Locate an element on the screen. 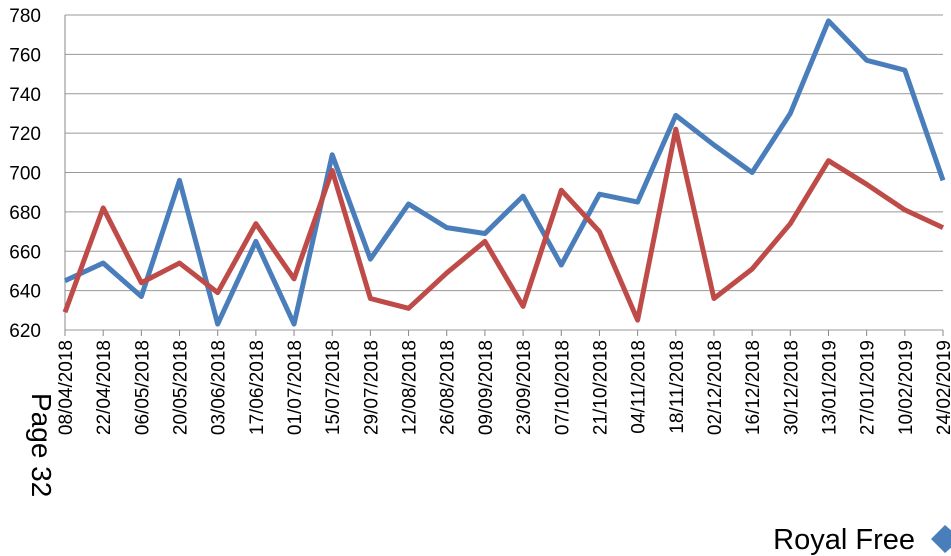 Image resolution: width=951 pixels, height=556 pixels. x-tick-label: 22/04/2018 is located at coordinates (104, 387).